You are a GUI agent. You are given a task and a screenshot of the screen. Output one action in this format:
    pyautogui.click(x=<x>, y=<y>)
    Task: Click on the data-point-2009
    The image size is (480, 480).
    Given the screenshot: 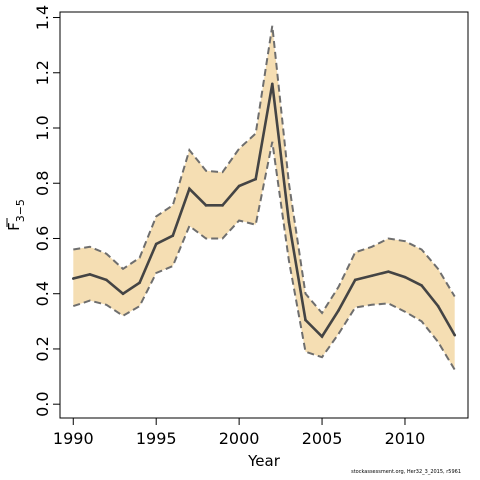 What is the action you would take?
    pyautogui.click(x=388, y=271)
    